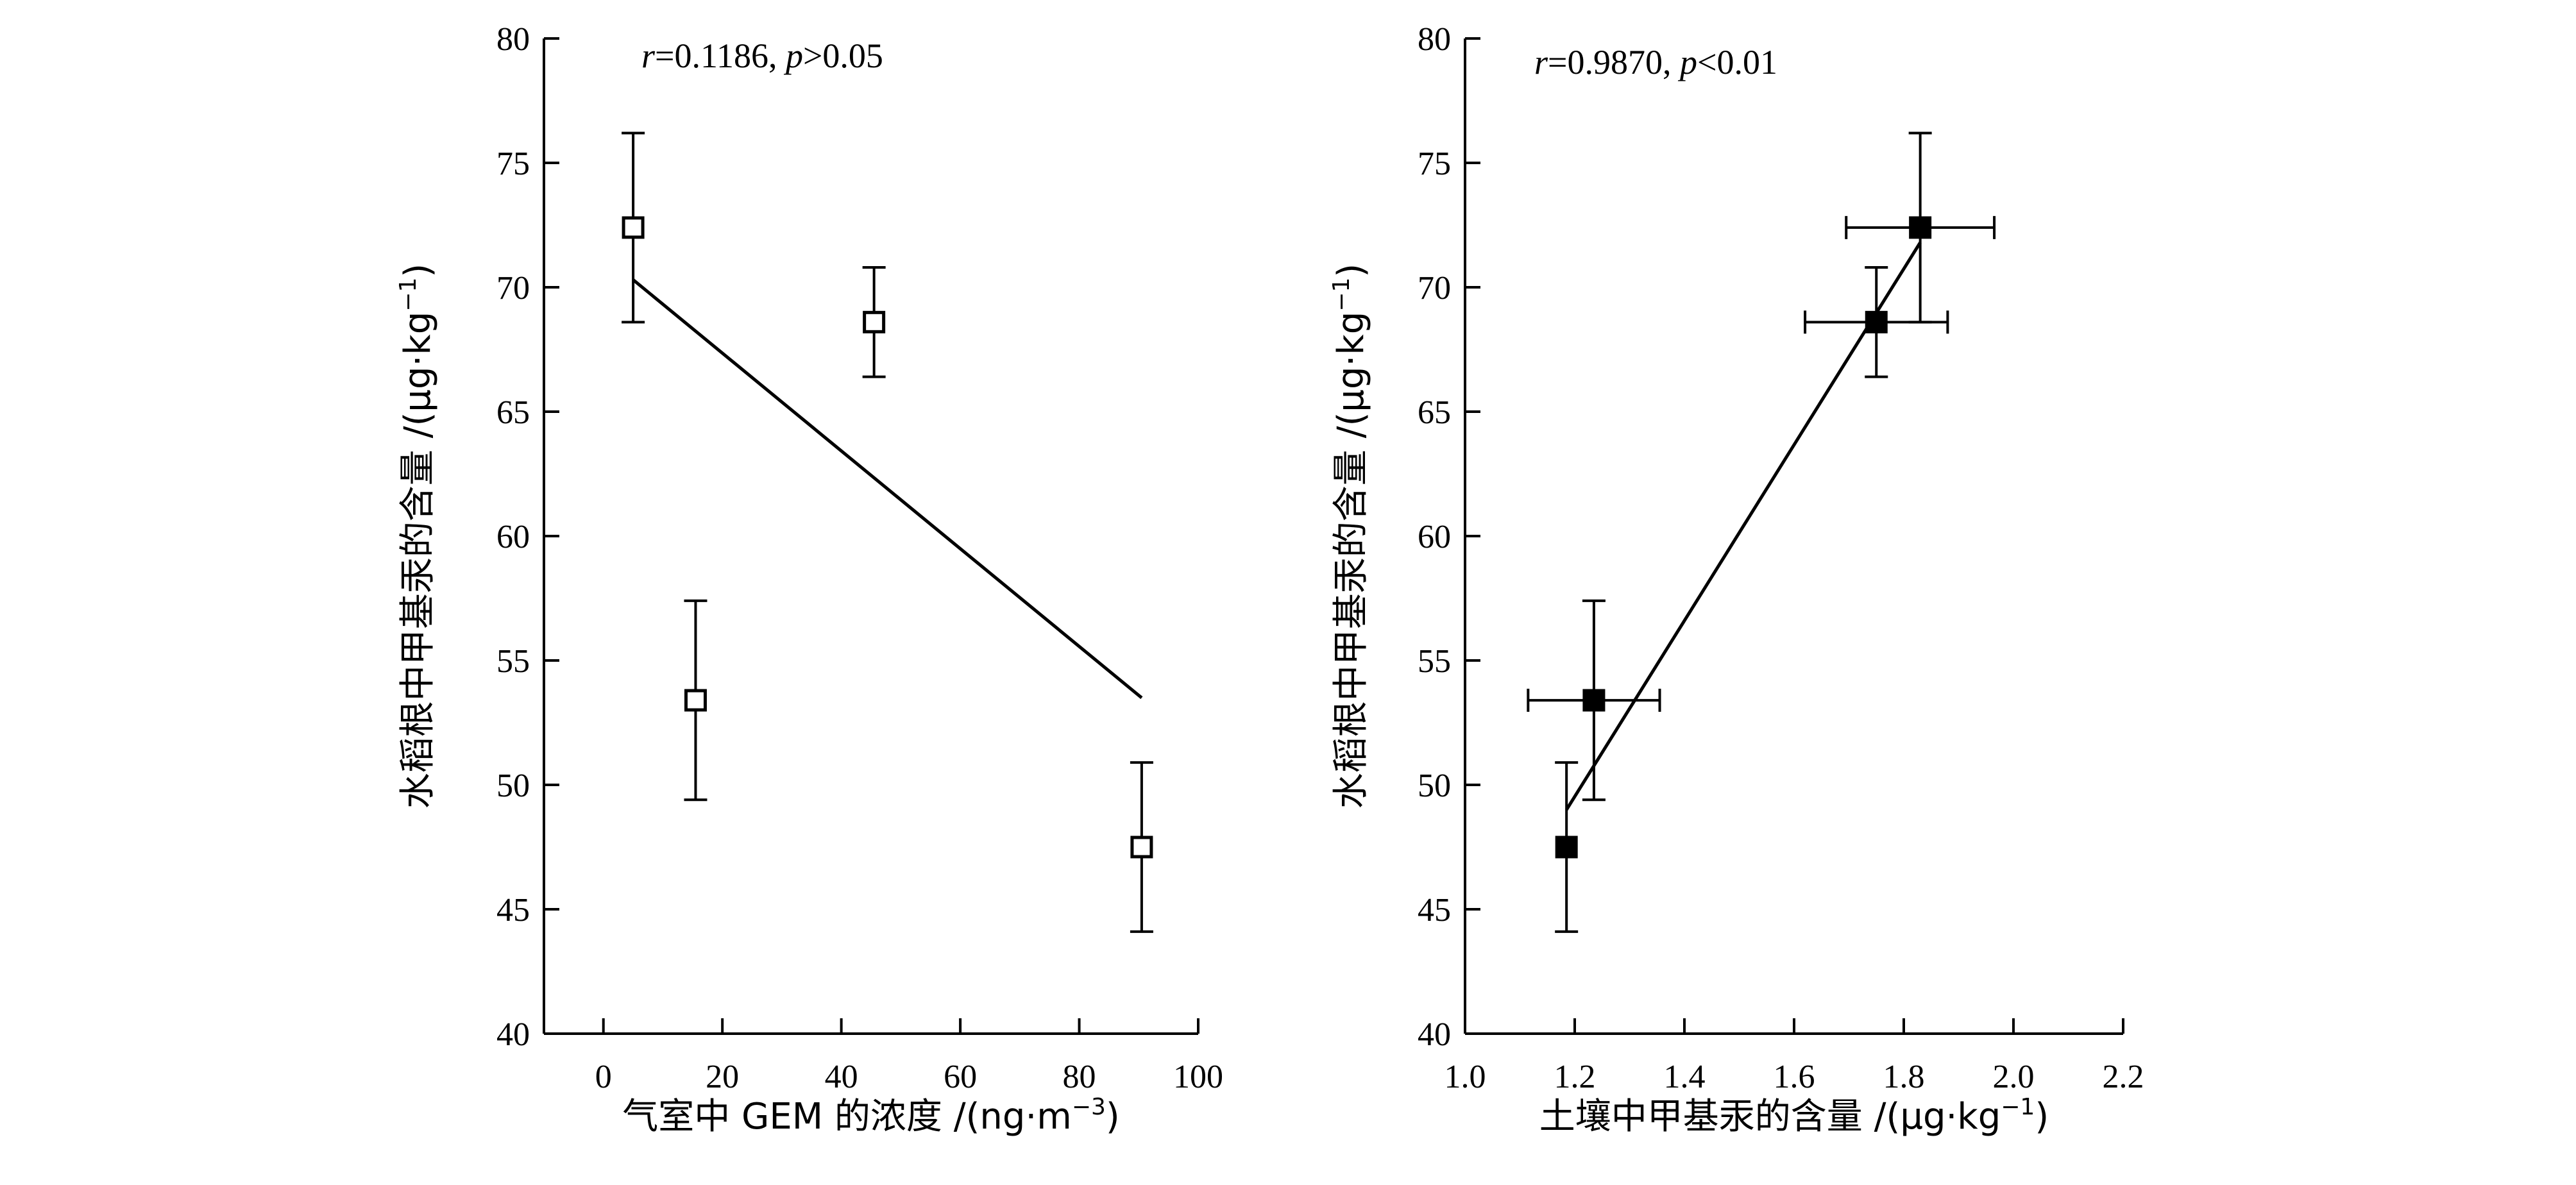 This screenshot has width=2576, height=1185. What do you see at coordinates (1794, 1077) in the screenshot?
I see `x-tick-label: 1.6` at bounding box center [1794, 1077].